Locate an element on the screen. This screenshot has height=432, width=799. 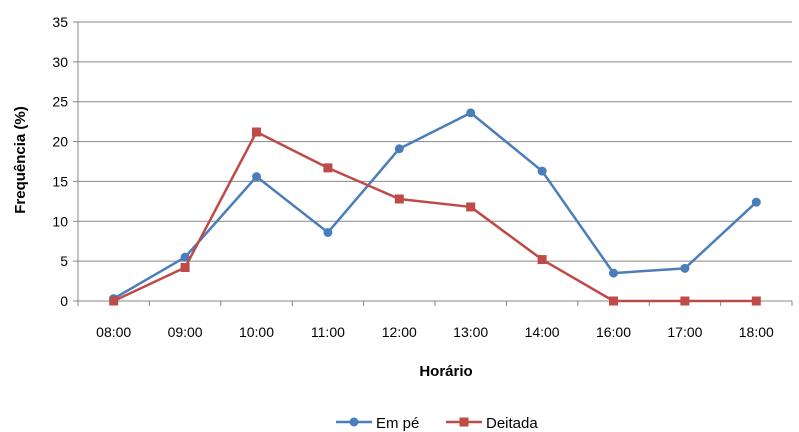
x-tick-label: 12:00 is located at coordinates (399, 332).